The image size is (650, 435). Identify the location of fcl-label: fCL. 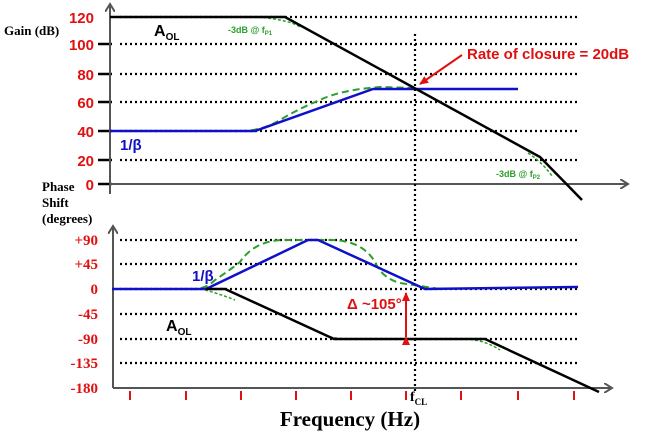
(418, 398).